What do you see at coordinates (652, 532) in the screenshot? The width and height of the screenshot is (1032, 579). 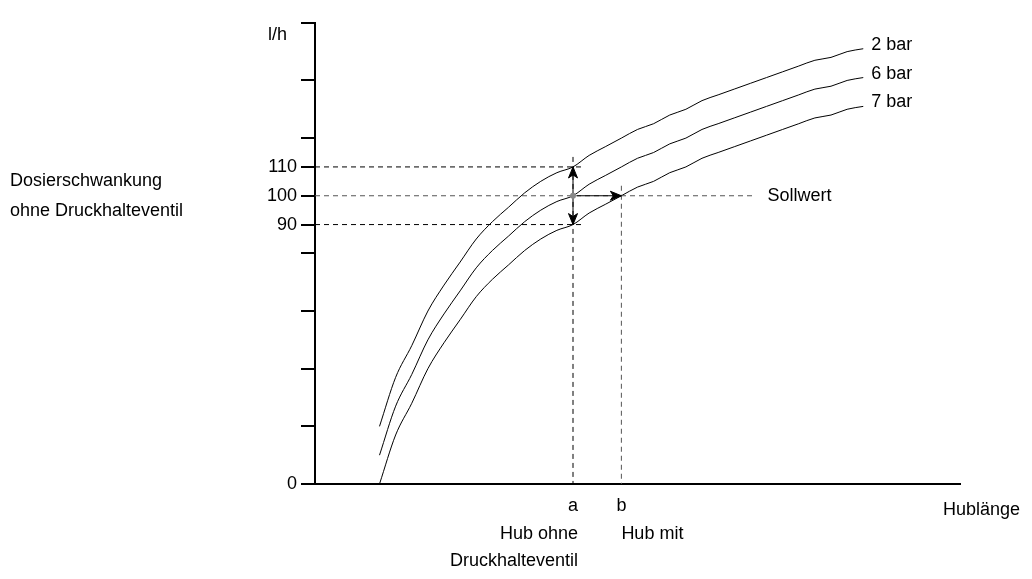 I see `text: Hub mit` at bounding box center [652, 532].